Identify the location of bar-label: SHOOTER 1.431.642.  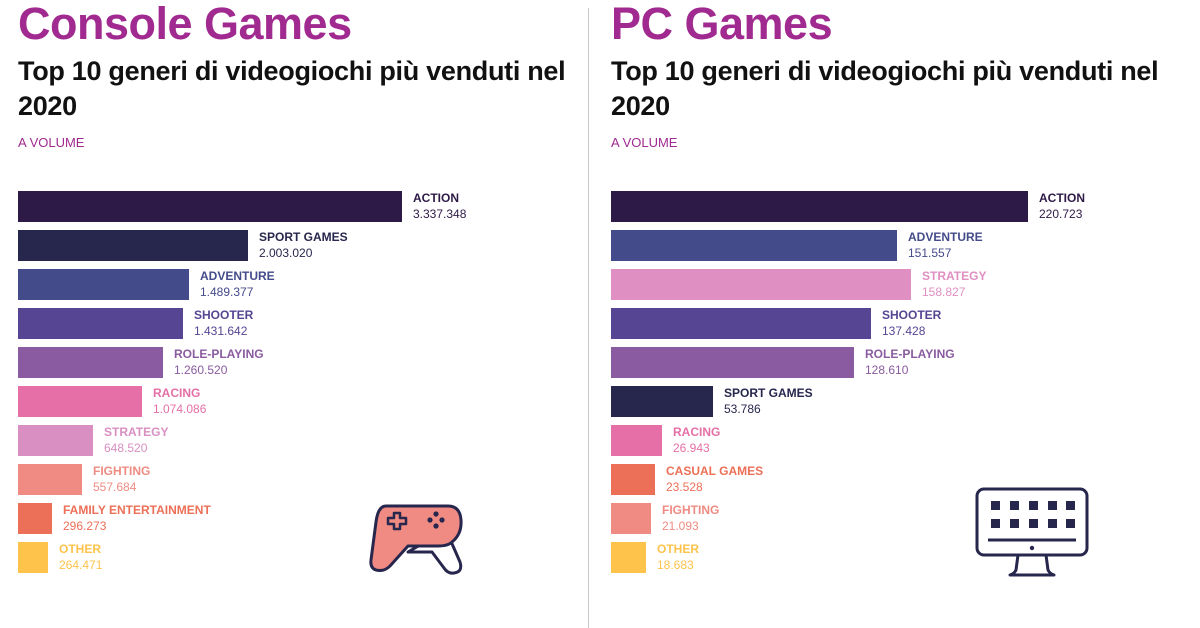
(223, 323).